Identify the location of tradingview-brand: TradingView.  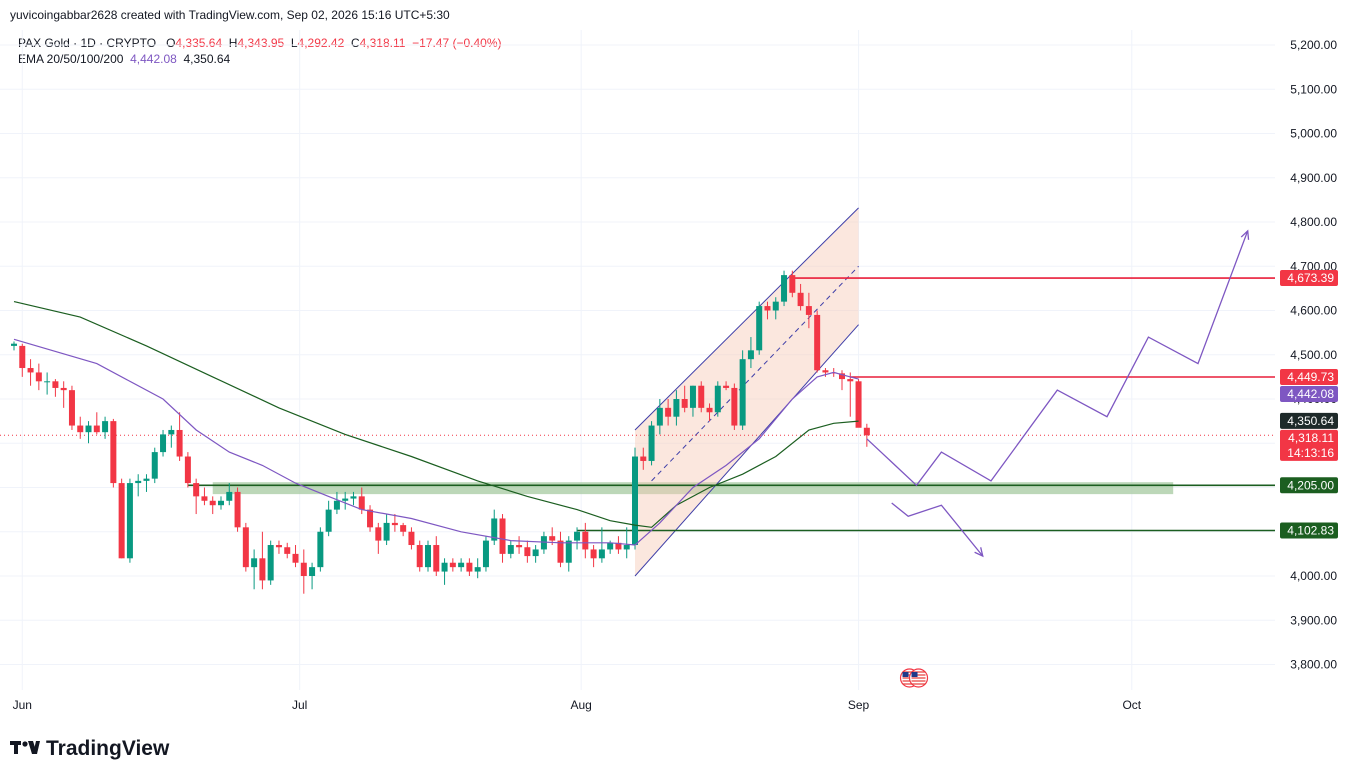
(89, 749).